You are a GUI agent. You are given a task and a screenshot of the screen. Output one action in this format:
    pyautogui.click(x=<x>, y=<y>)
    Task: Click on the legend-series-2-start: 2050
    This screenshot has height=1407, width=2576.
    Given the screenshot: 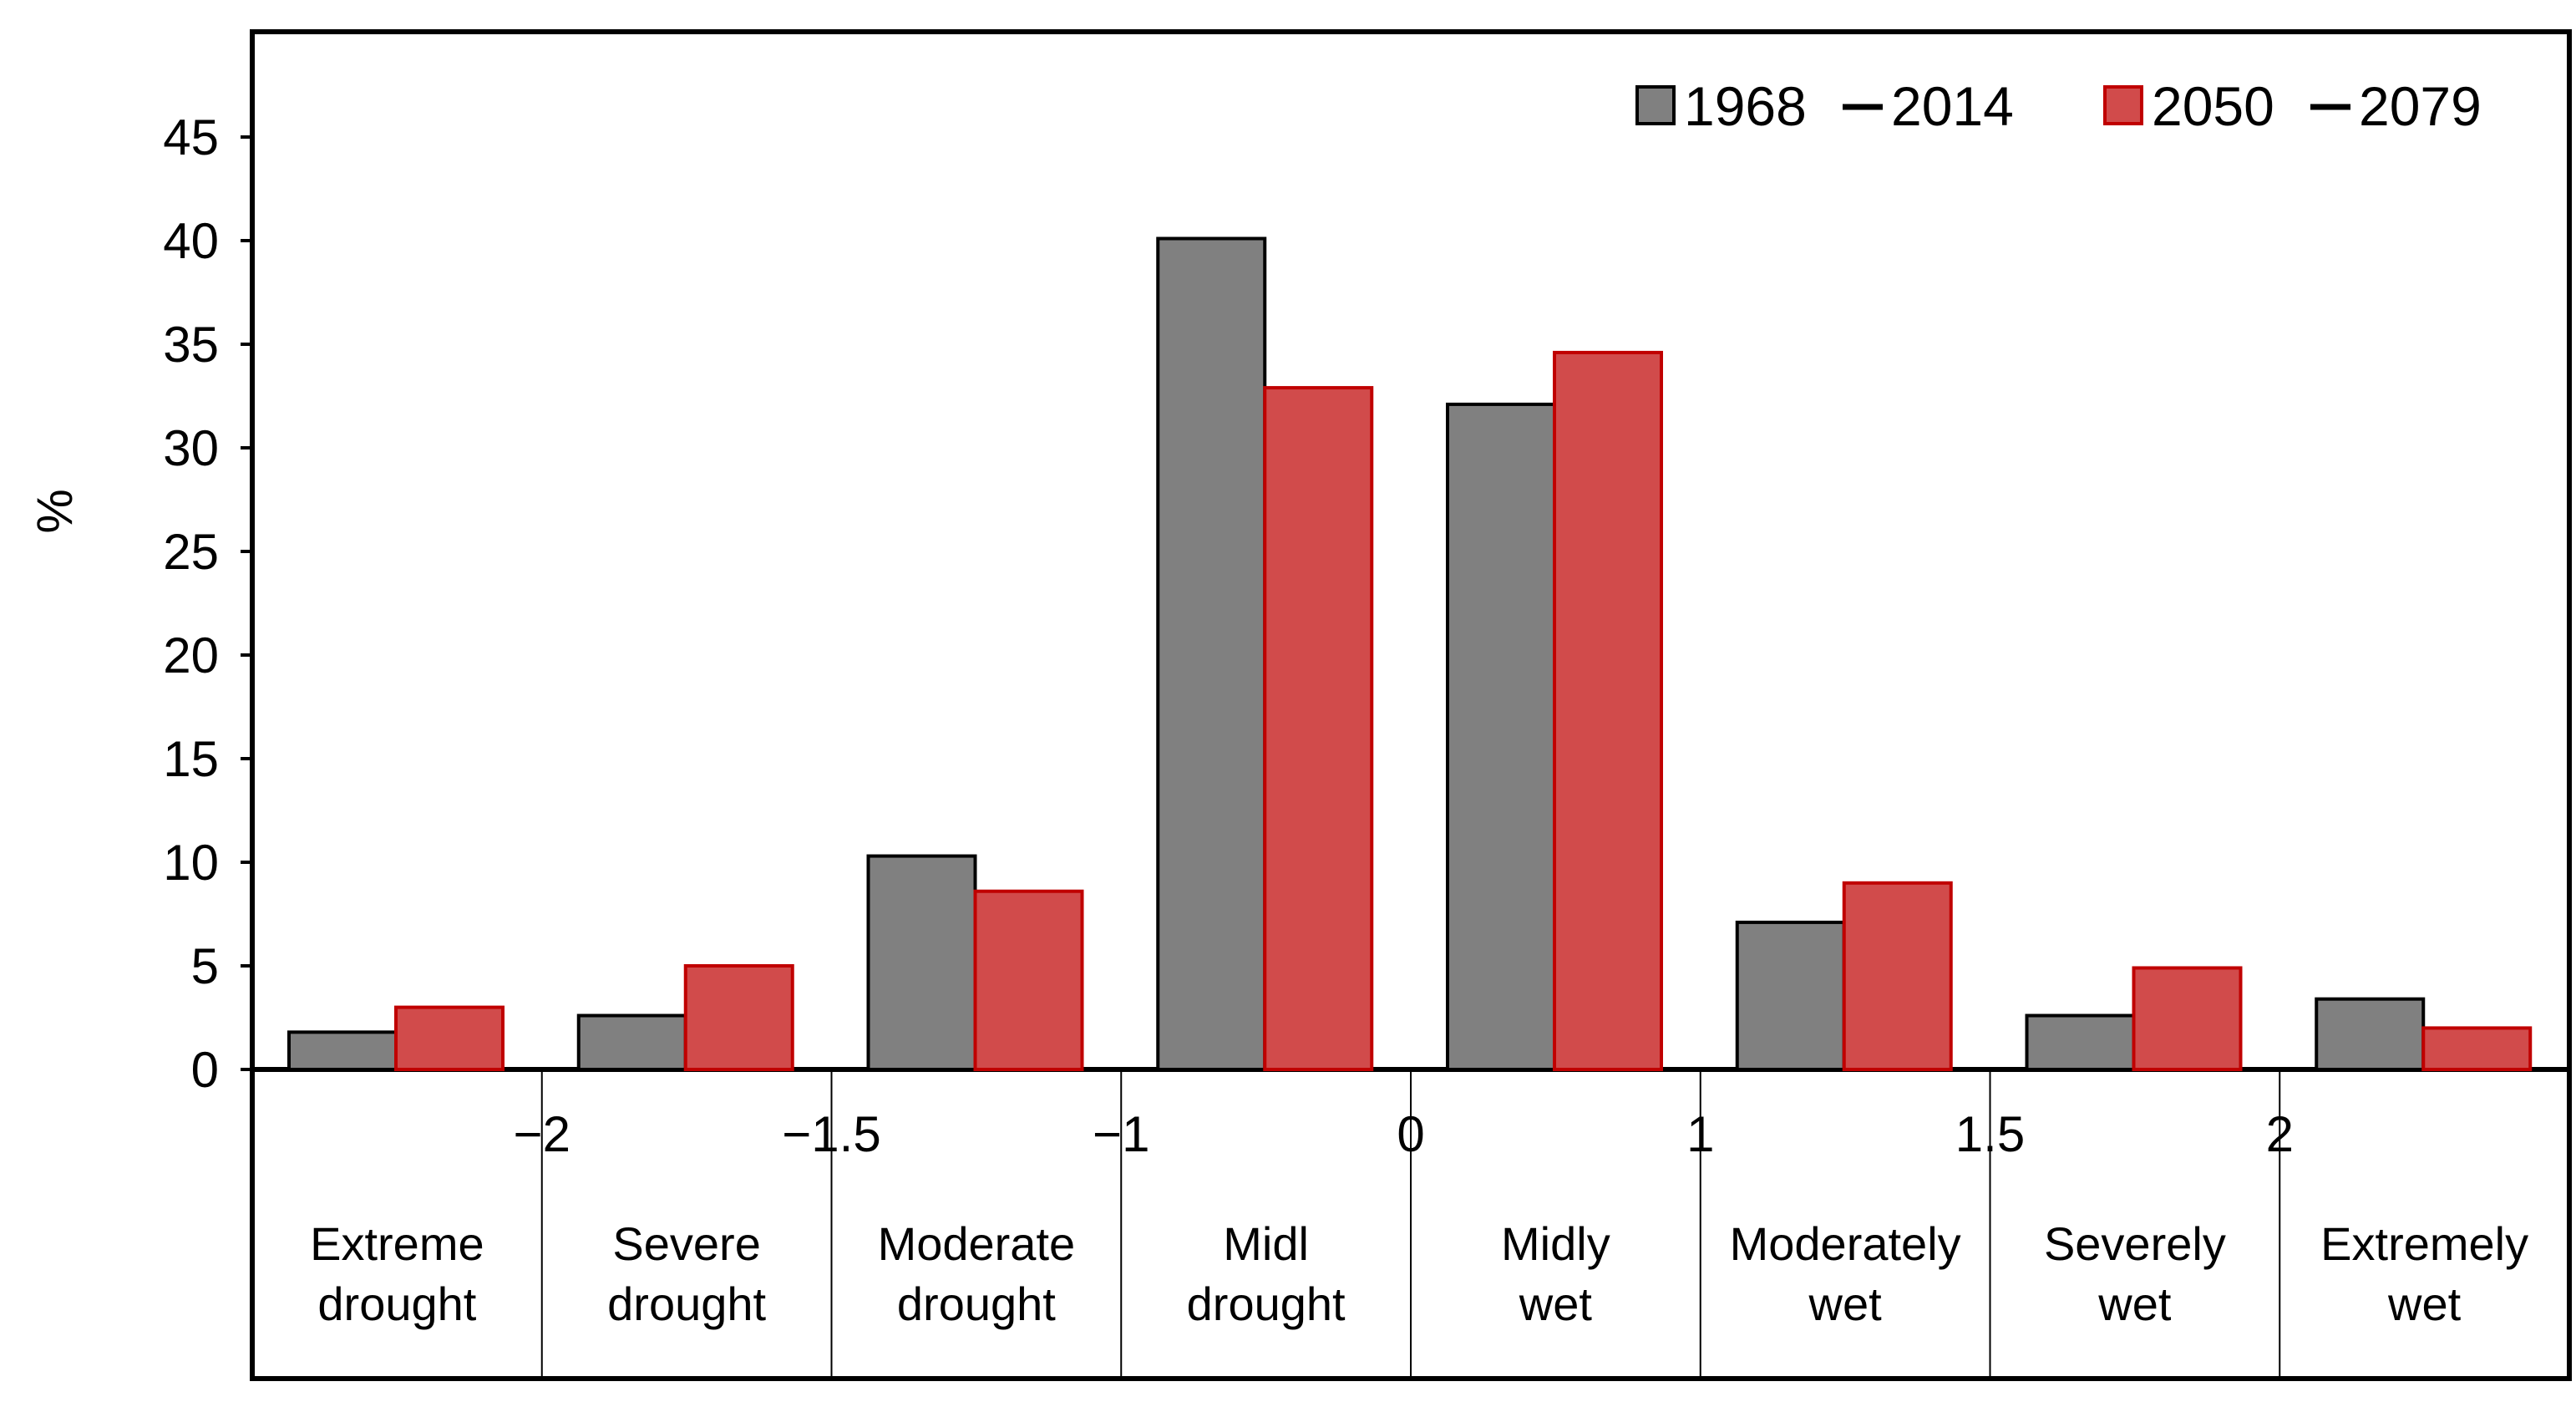 What is the action you would take?
    pyautogui.click(x=2213, y=106)
    